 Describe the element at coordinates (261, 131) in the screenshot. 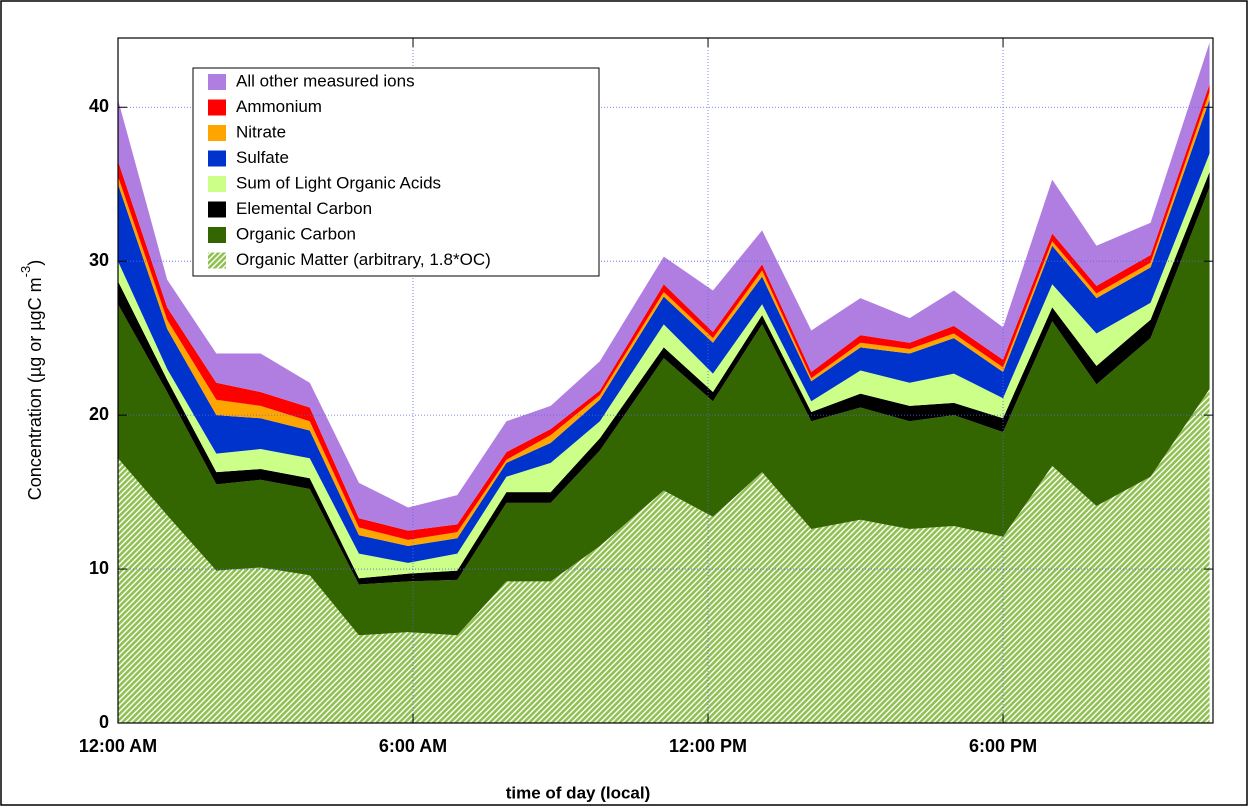

I see `legend-label: Nitrate` at that location.